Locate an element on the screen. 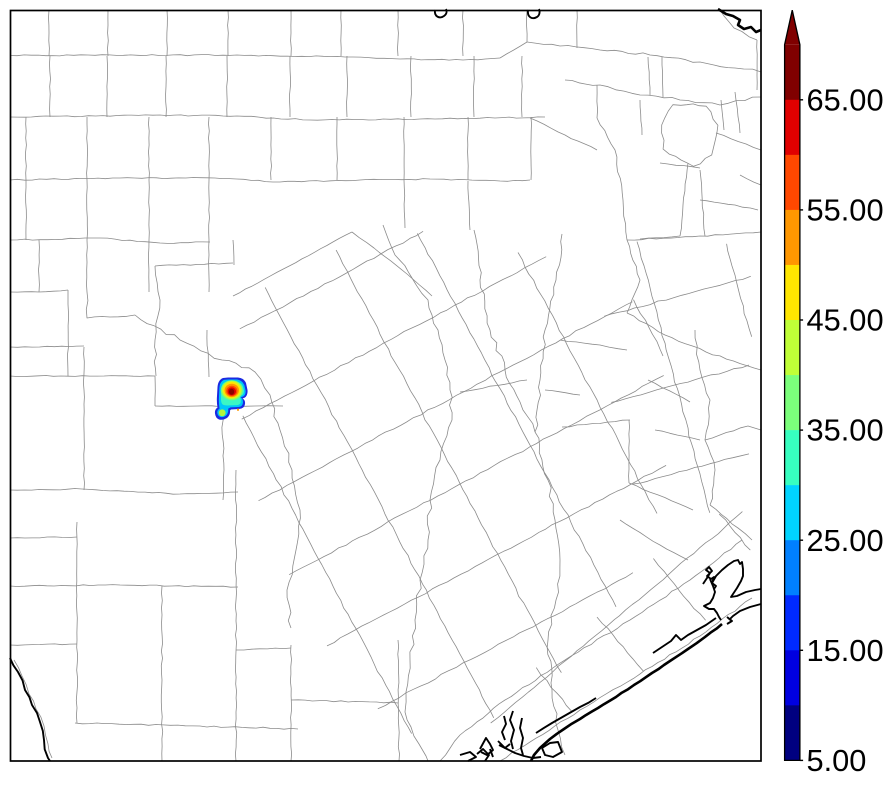  svg-text: 25.00 is located at coordinates (845, 540).